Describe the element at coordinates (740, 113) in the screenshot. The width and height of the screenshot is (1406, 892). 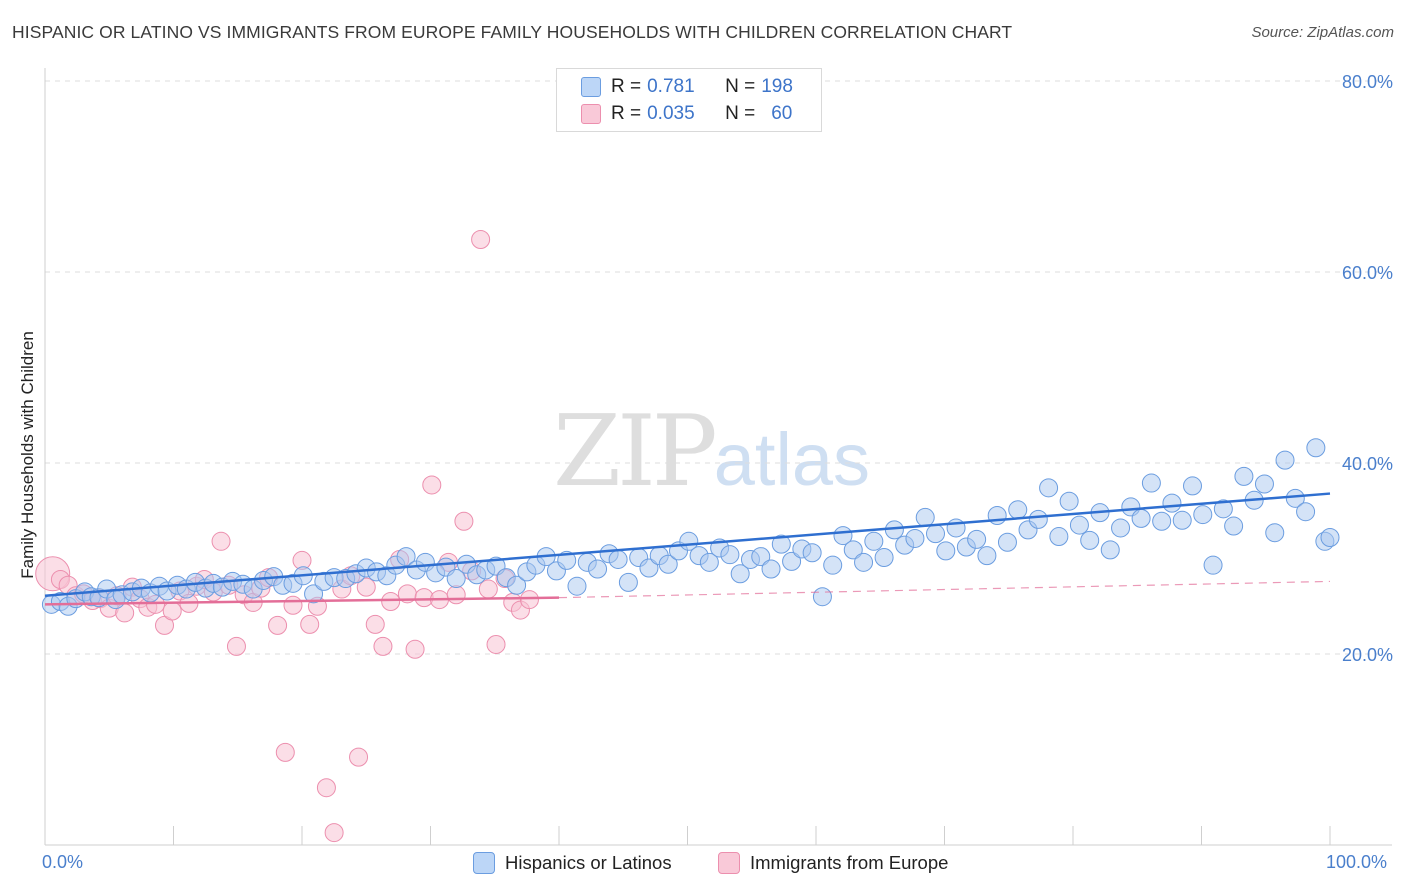
I see `legend-n-label: N =` at that location.